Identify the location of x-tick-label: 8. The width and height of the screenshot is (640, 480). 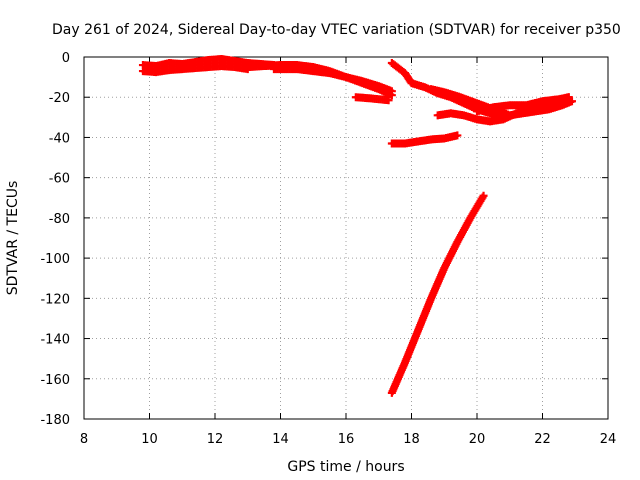
(84, 439).